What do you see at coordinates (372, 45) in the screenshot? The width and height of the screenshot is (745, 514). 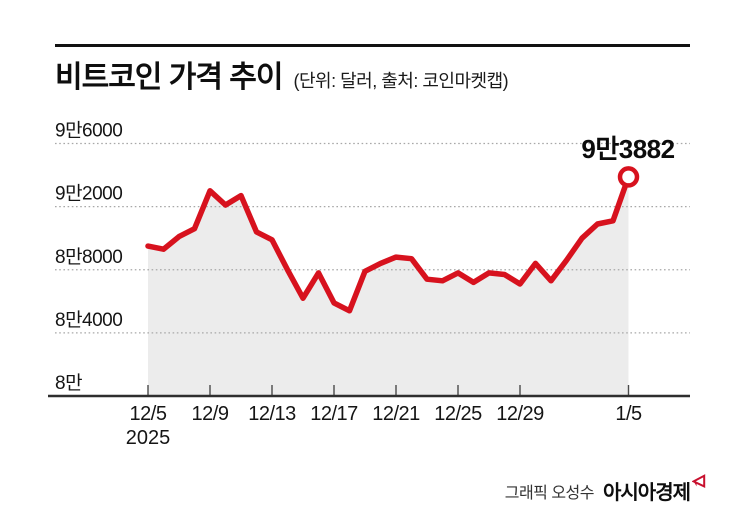 I see `header-rule` at bounding box center [372, 45].